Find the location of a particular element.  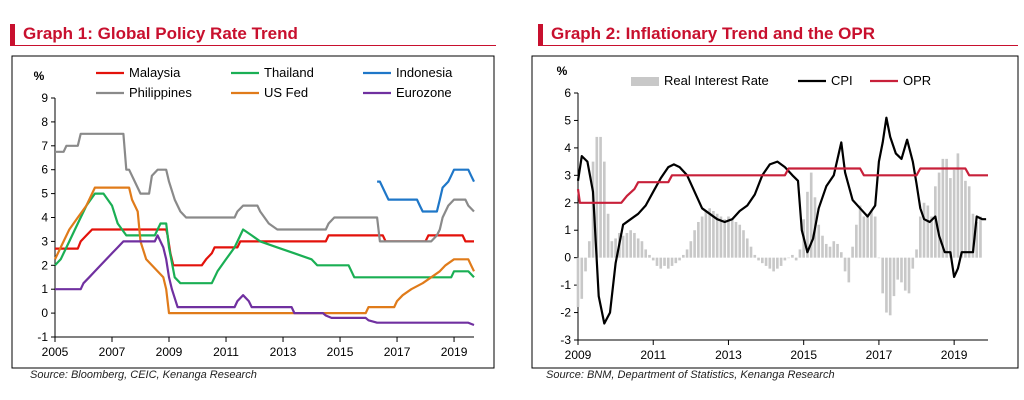

g1-series-us-fed is located at coordinates (264, 250).